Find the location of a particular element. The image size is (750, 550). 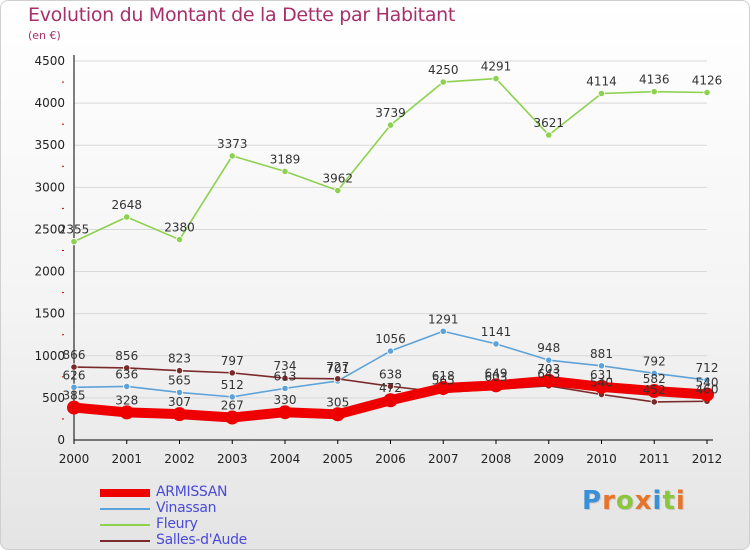

data-label-salles-d-aude: 460 is located at coordinates (707, 389).